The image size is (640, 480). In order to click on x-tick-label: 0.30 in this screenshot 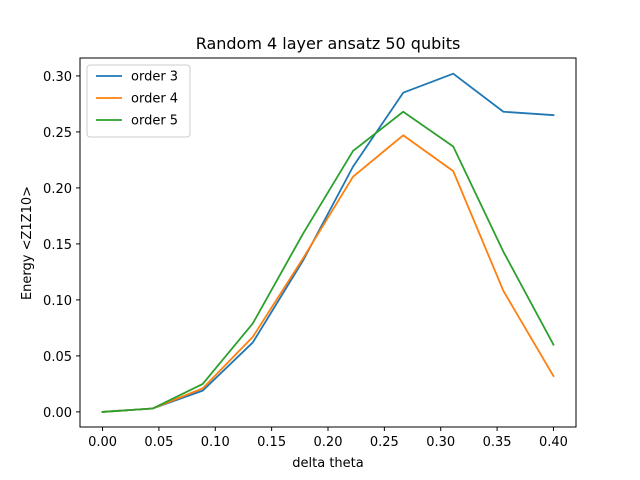, I will do `click(440, 442)`.